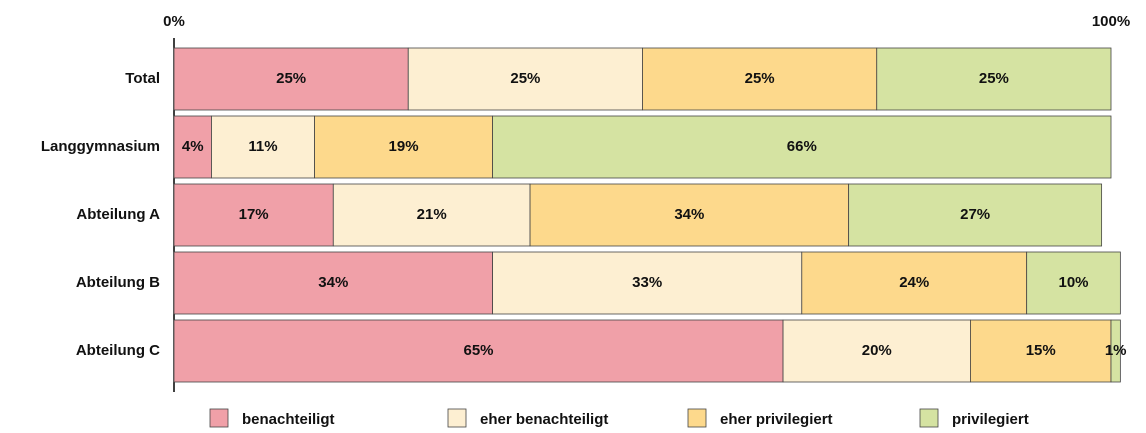  I want to click on data-label: 65%, so click(479, 350).